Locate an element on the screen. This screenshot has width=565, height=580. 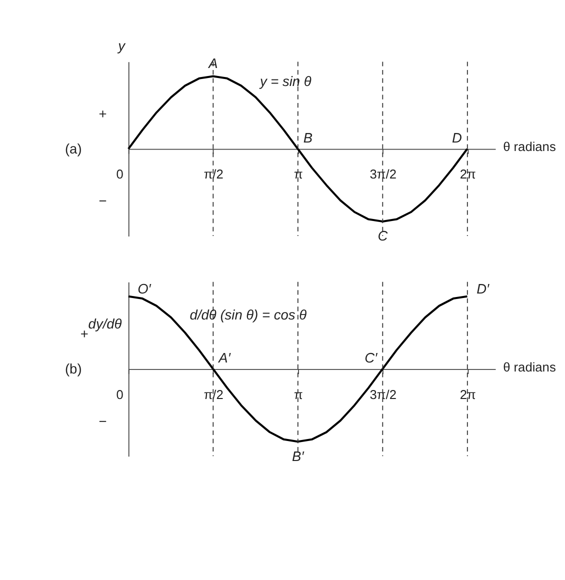
annotation: d/dθ (sin θ) = cos θ is located at coordinates (249, 314).